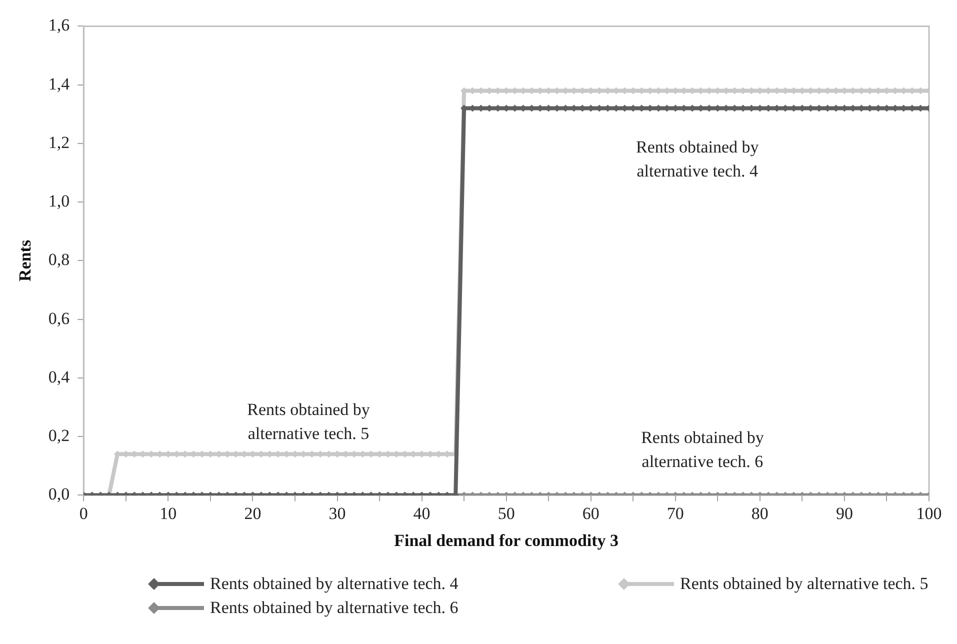  Describe the element at coordinates (337, 513) in the screenshot. I see `x-tick-label: 30` at that location.